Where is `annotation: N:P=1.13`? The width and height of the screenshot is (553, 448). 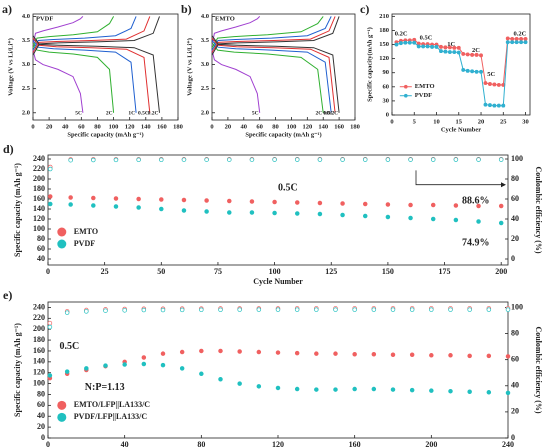 annotation: N:P=1.13 is located at coordinates (105, 387).